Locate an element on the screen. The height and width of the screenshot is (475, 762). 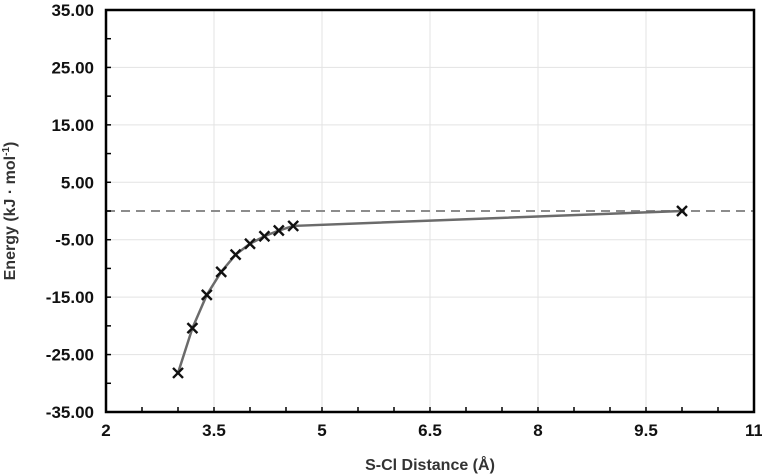
y-axis-title-close: ) is located at coordinates (10, 144).